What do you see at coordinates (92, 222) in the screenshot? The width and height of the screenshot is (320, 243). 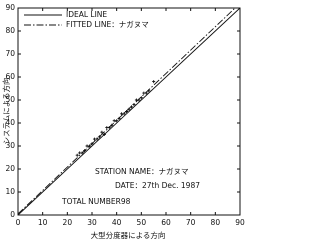 I see `x-tick-label: 30` at bounding box center [92, 222].